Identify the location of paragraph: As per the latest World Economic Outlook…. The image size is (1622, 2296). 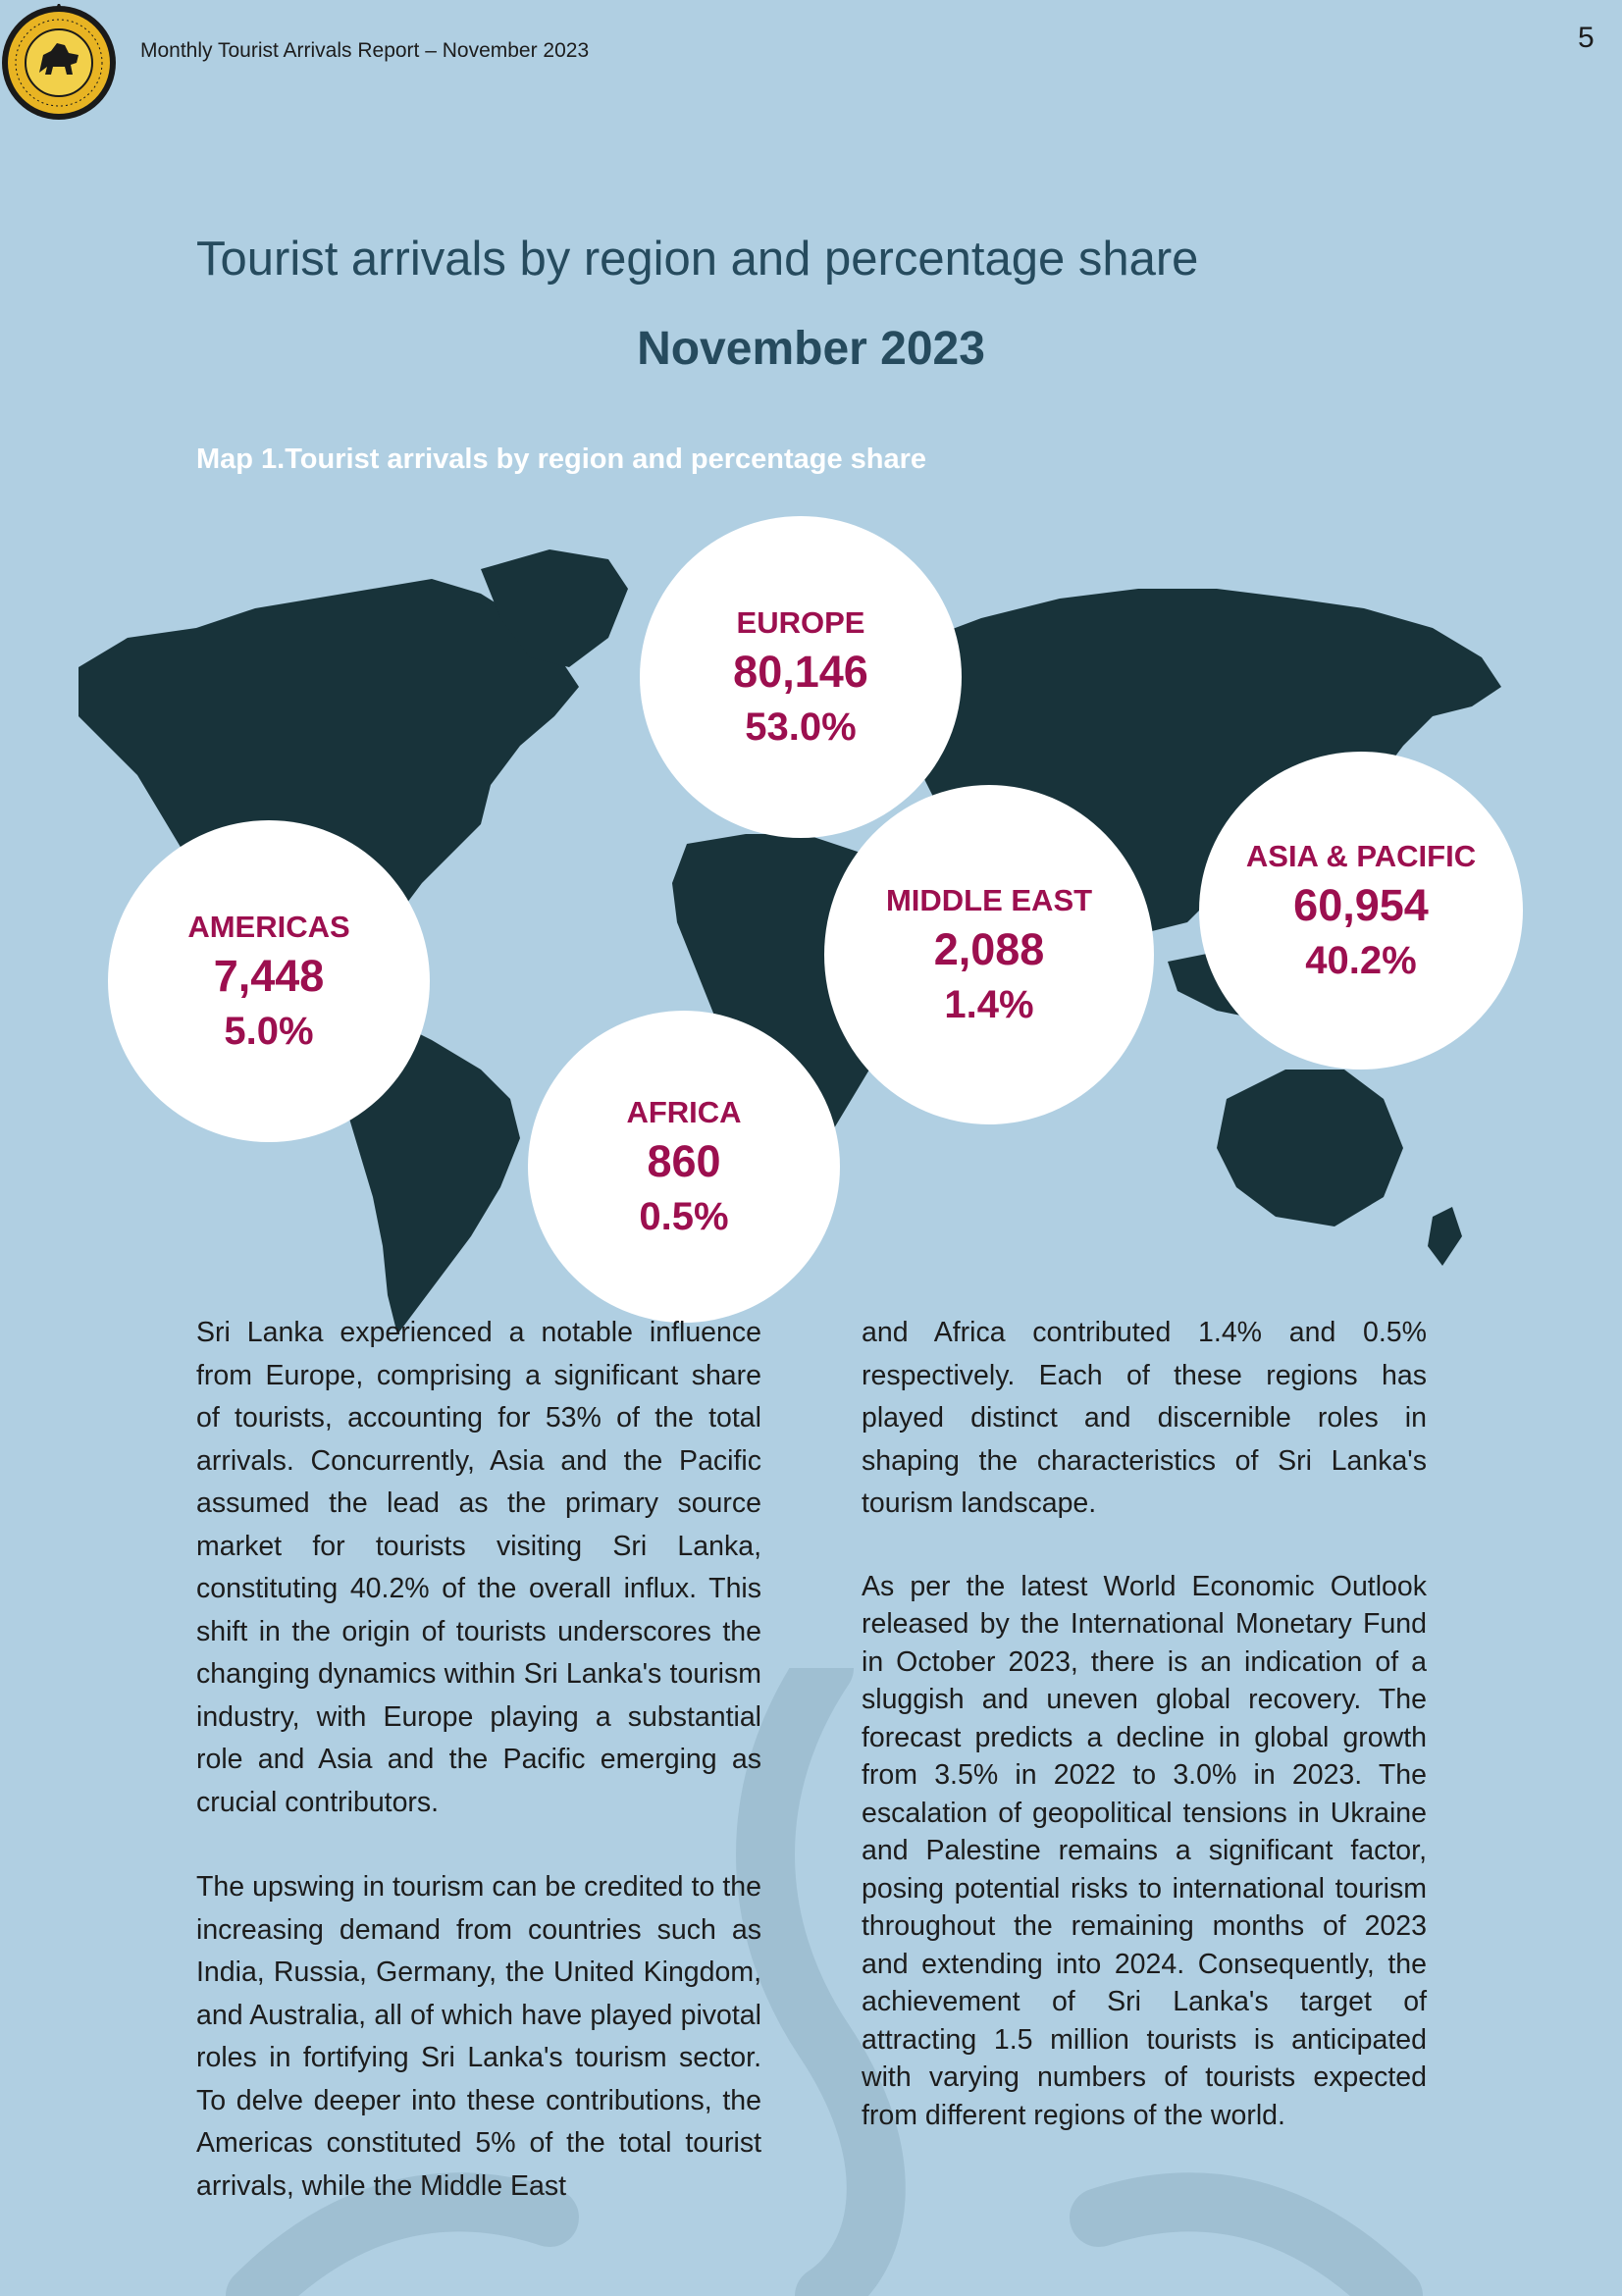
(1144, 1850).